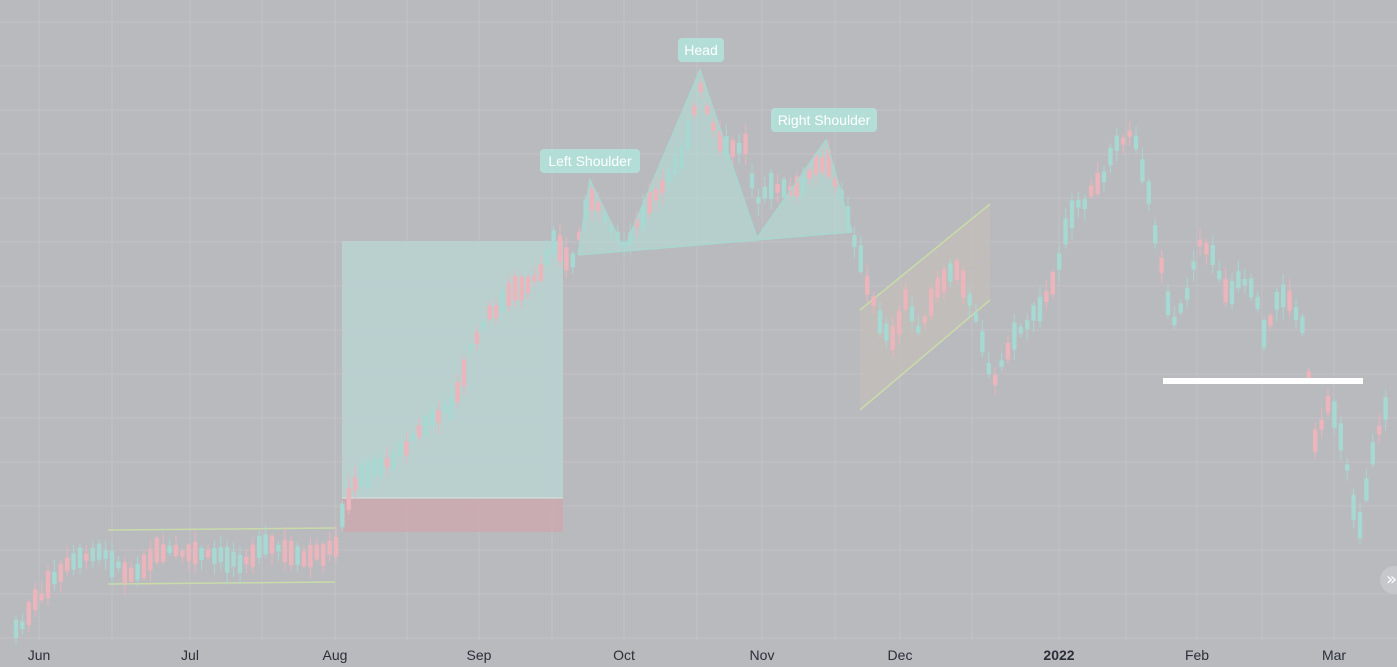 The height and width of the screenshot is (667, 1397). I want to click on scroll-to-realtime-button: », so click(1388, 580).